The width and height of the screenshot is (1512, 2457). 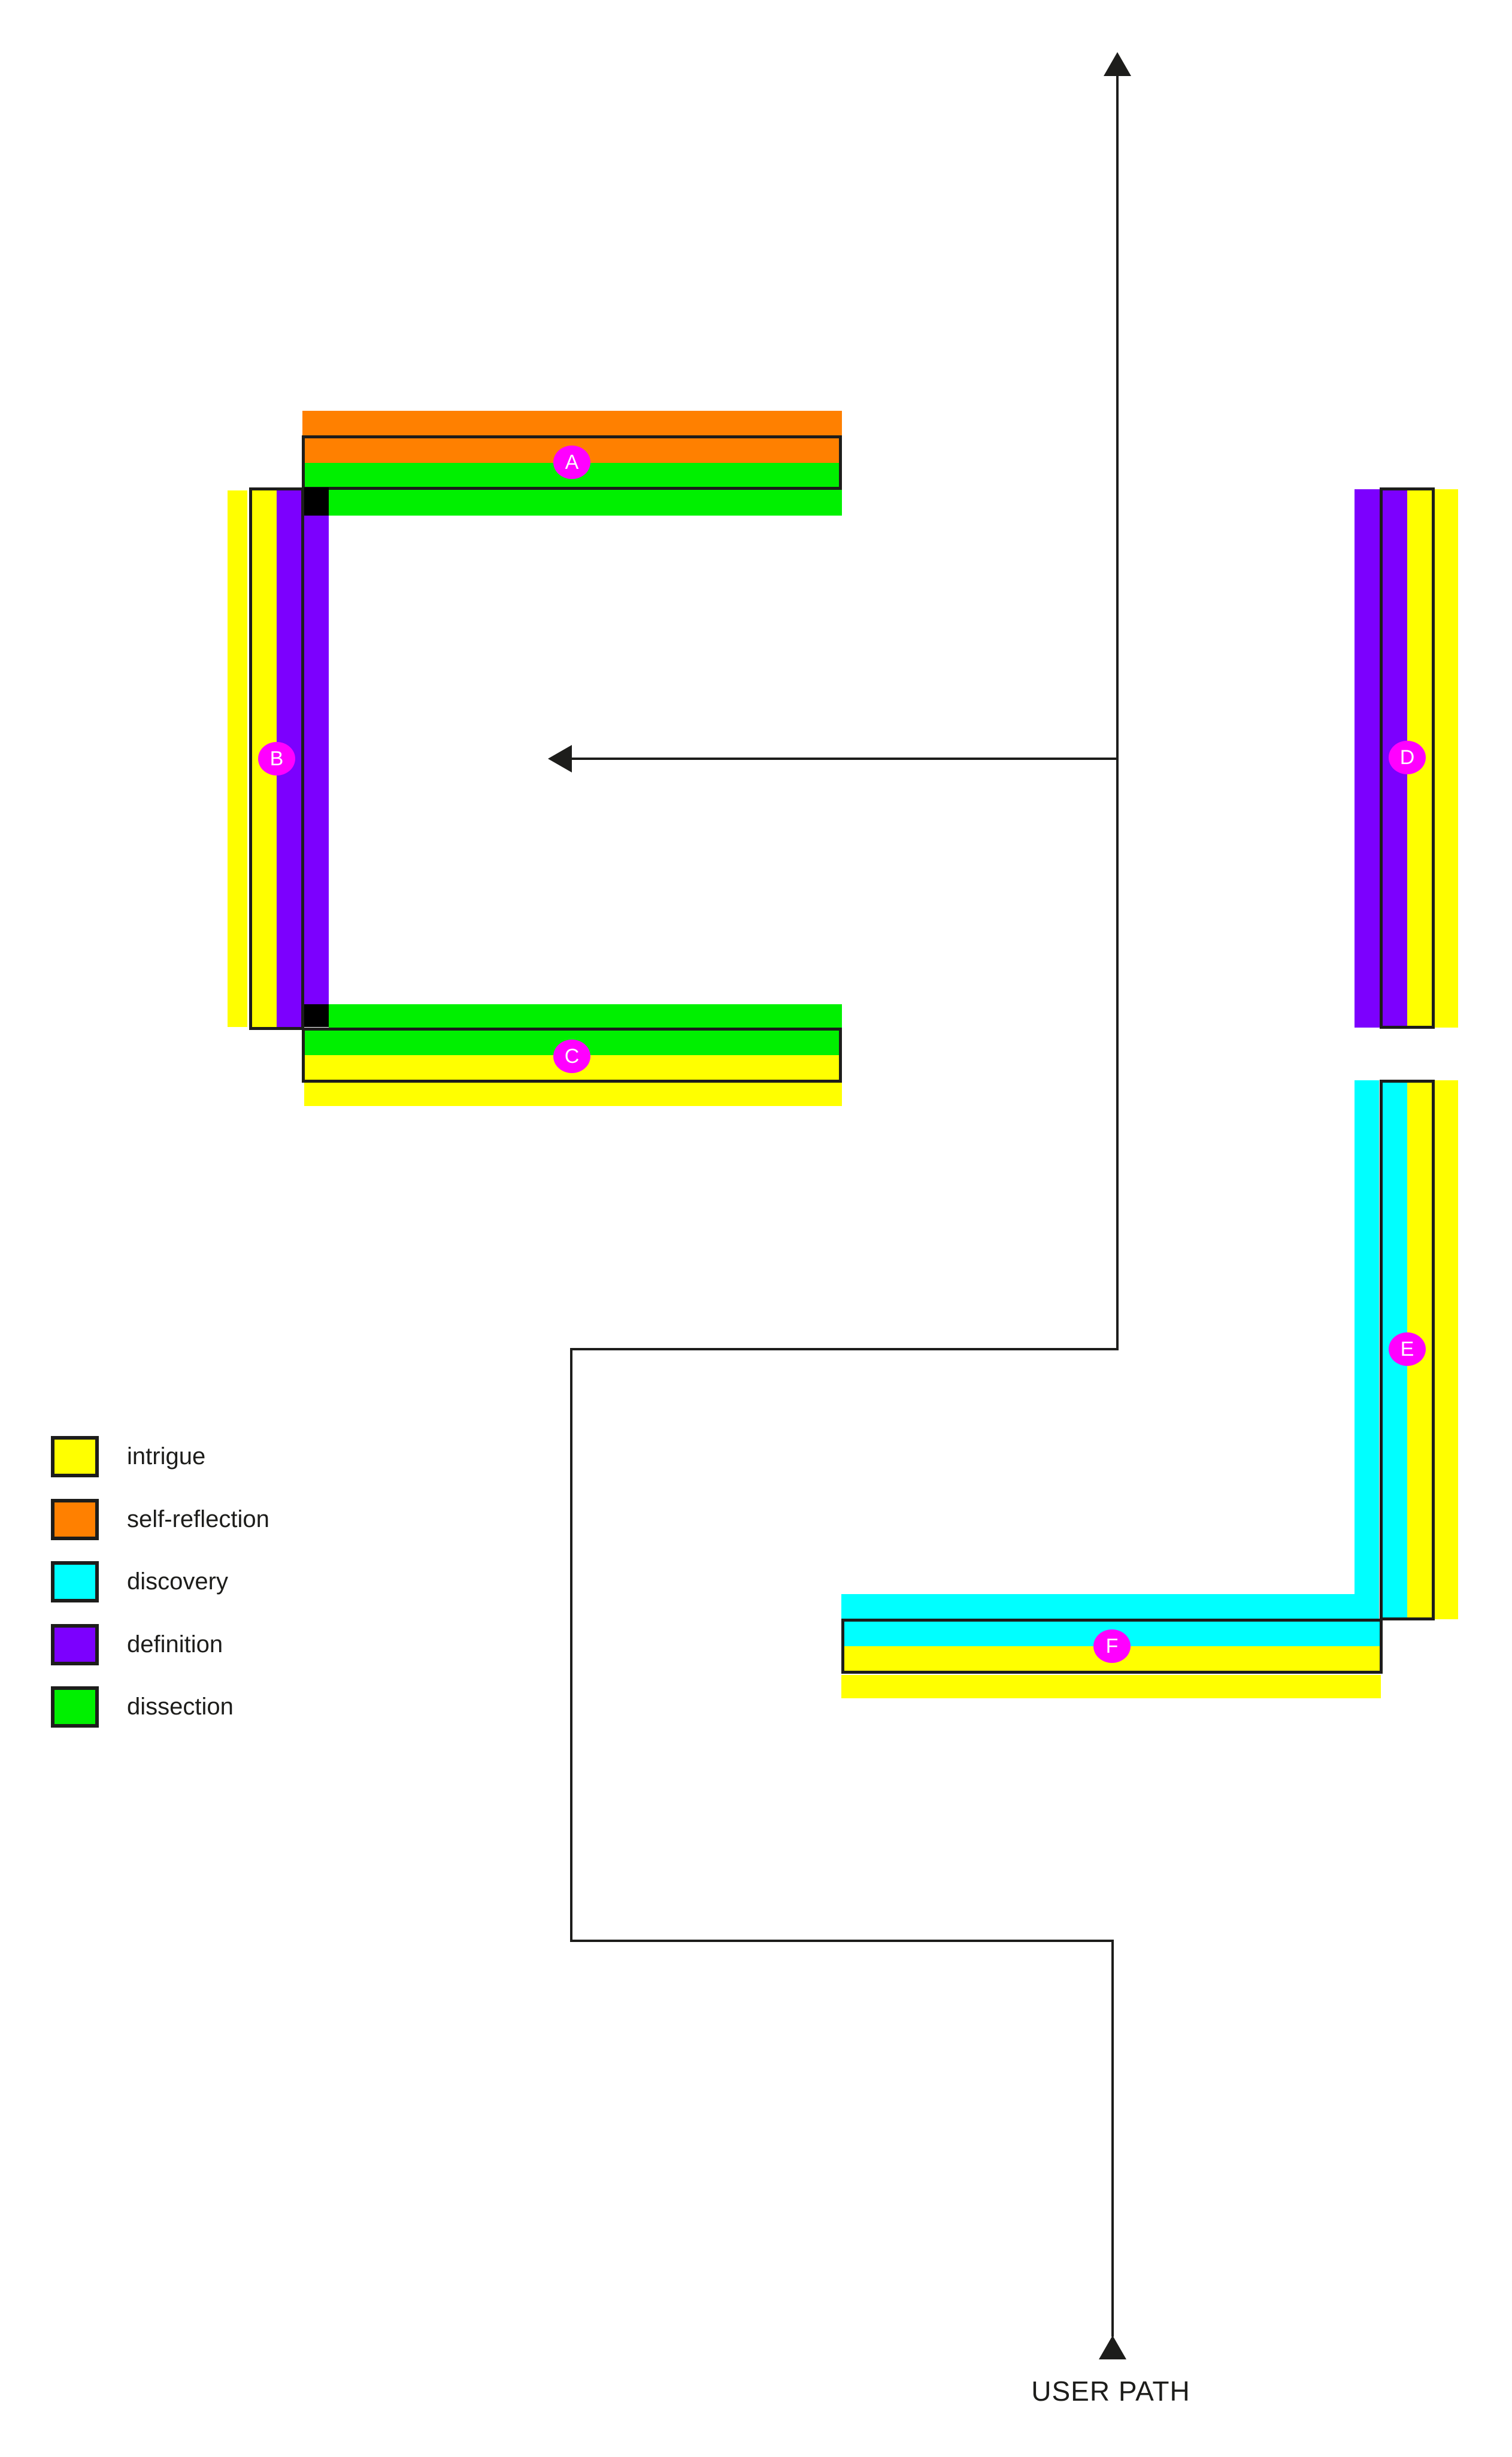 What do you see at coordinates (237, 758) in the screenshot?
I see `stage-b-outer-stripe-yellow` at bounding box center [237, 758].